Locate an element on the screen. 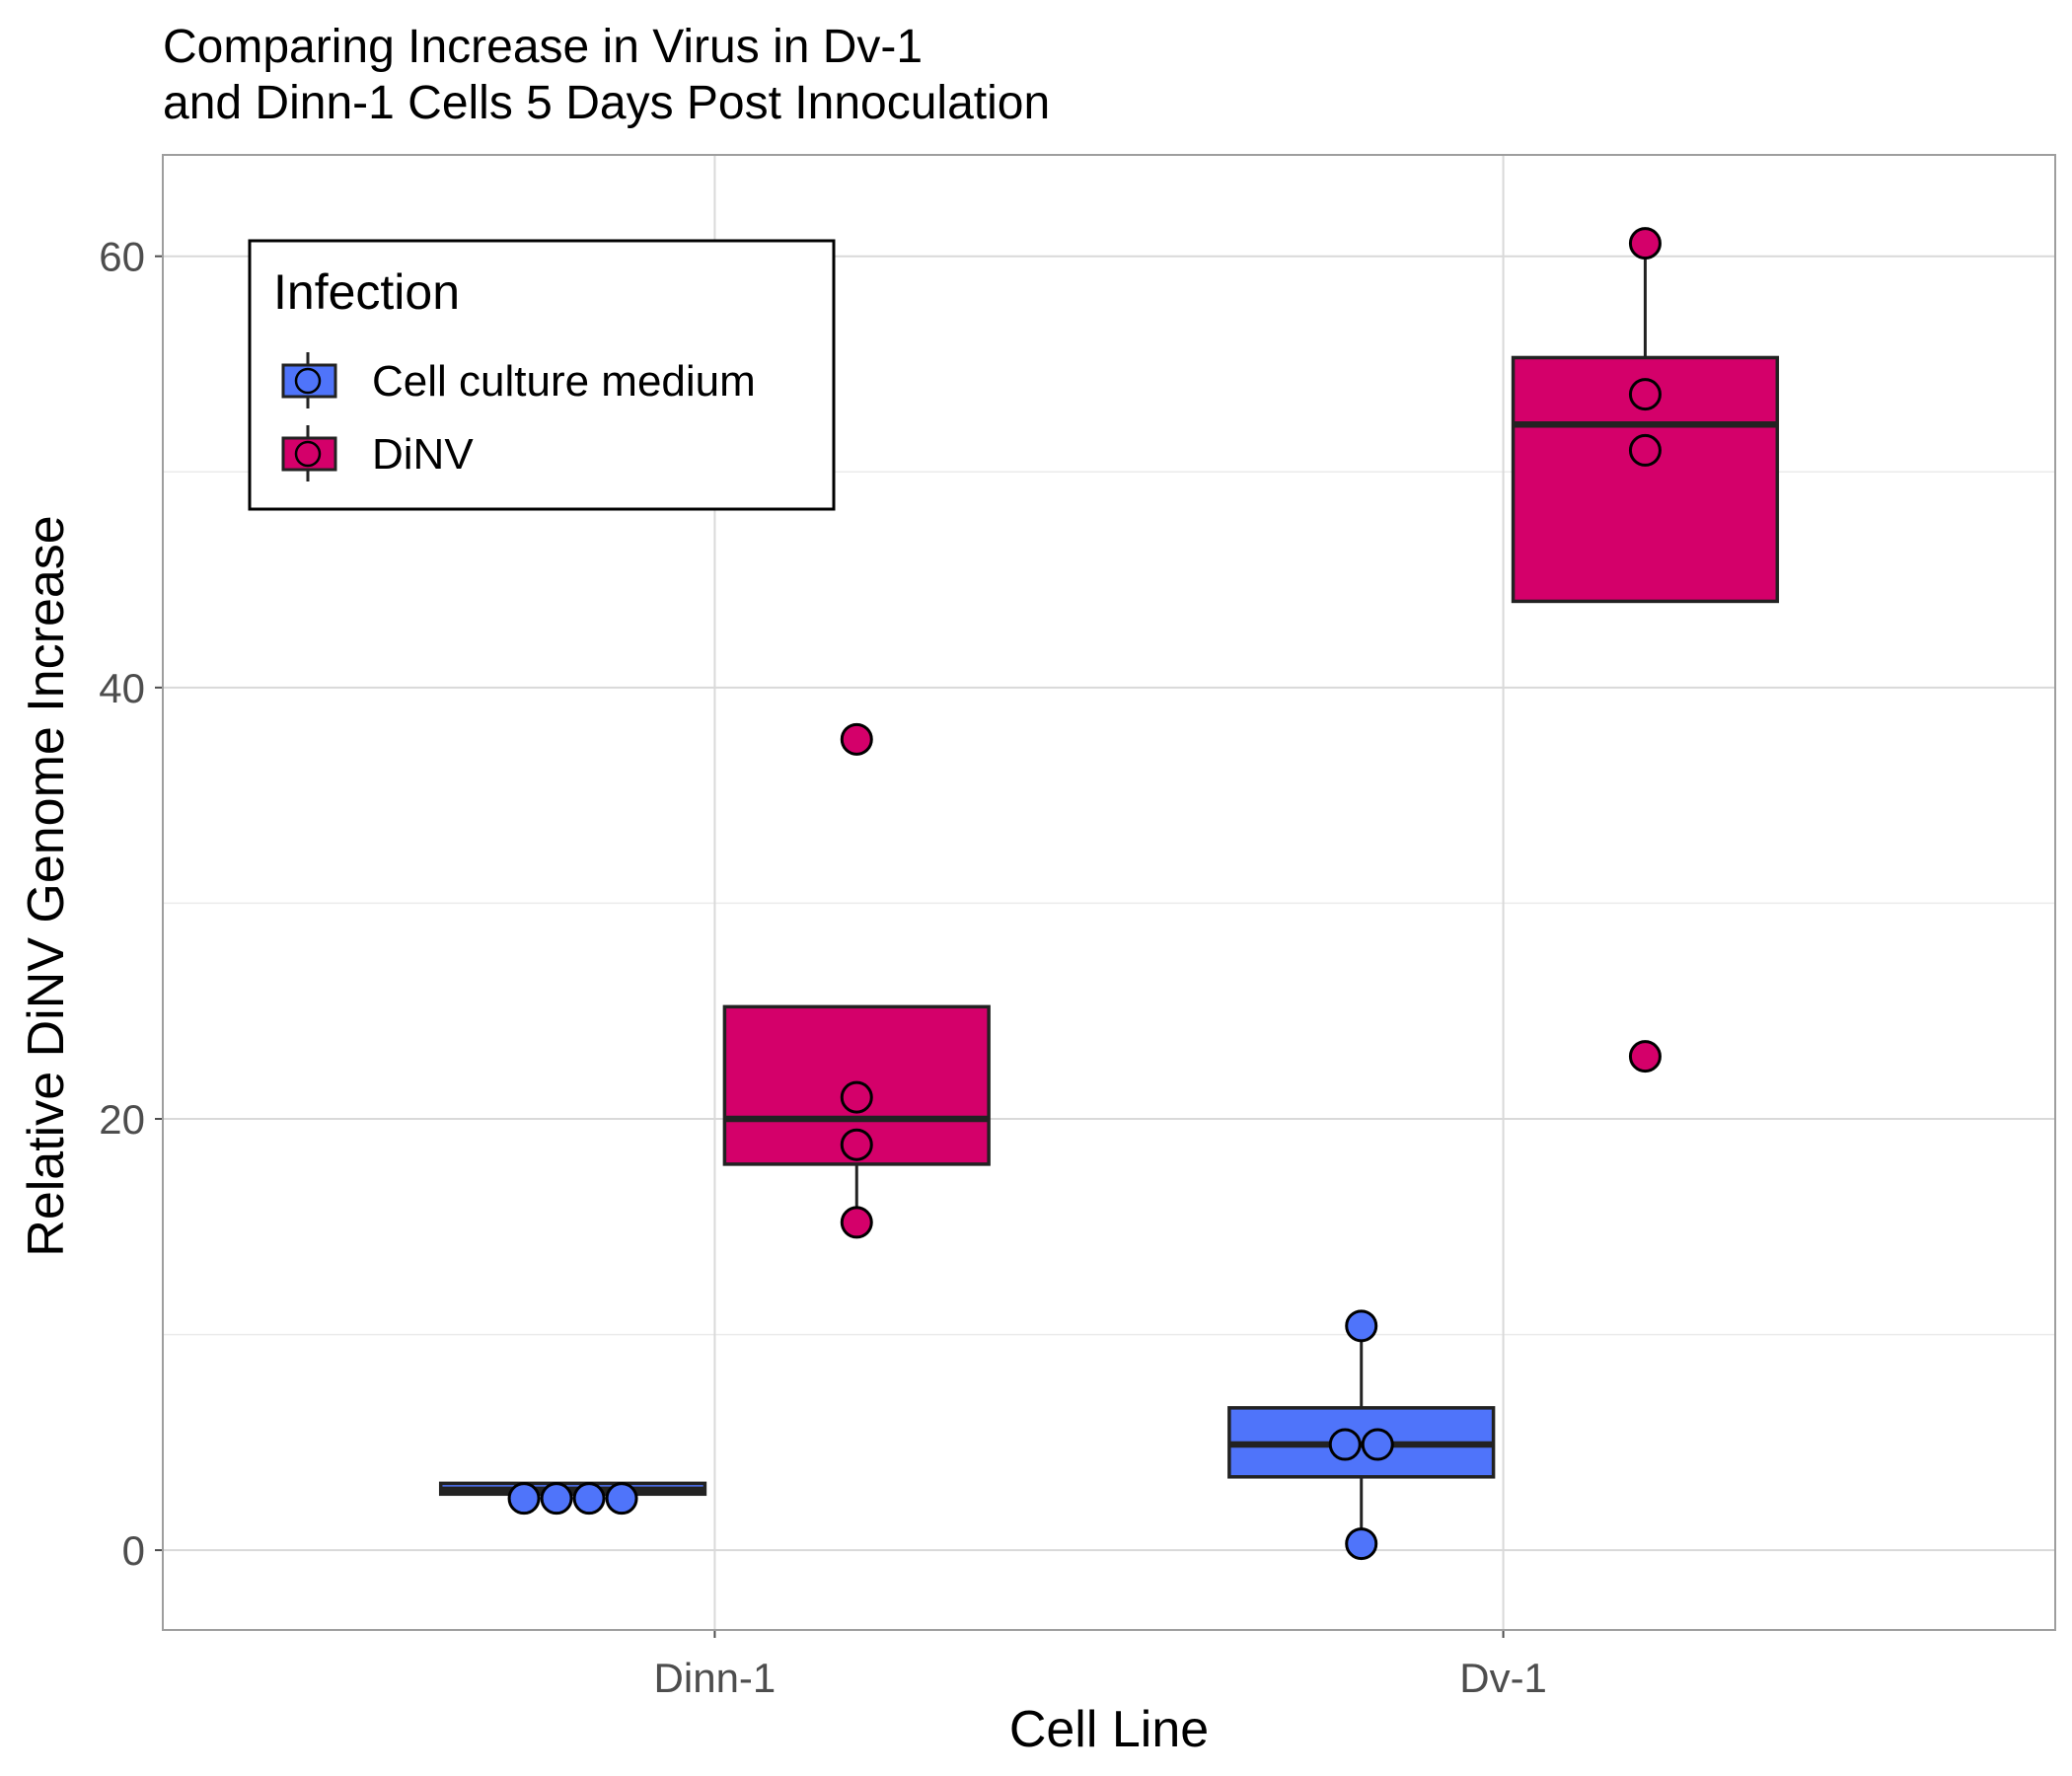 The height and width of the screenshot is (1776, 2072). legend: Infection Cell culture medium DiNV is located at coordinates (542, 375).